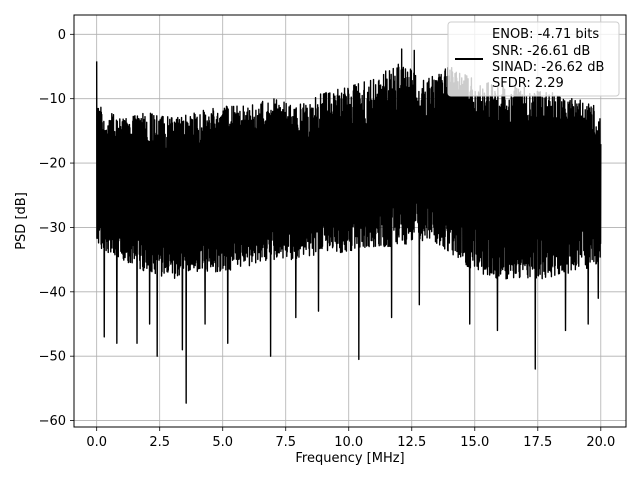 The width and height of the screenshot is (640, 485). What do you see at coordinates (600, 442) in the screenshot?
I see `x-tick-label: 20.0` at bounding box center [600, 442].